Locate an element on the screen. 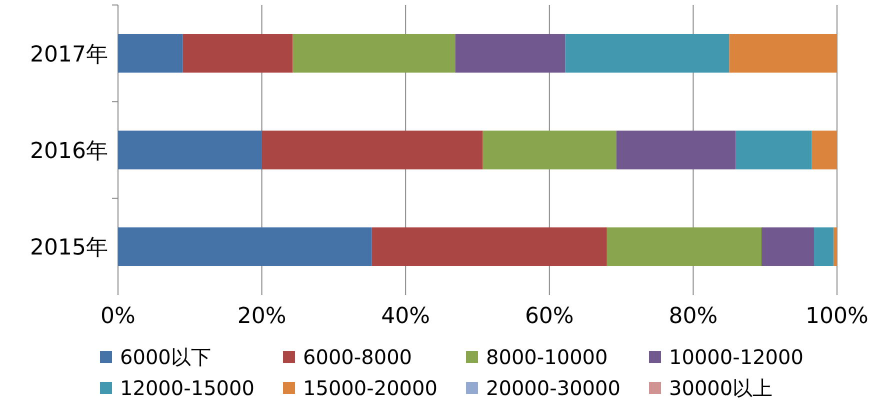  legend-label: 6000以下 is located at coordinates (165, 357).